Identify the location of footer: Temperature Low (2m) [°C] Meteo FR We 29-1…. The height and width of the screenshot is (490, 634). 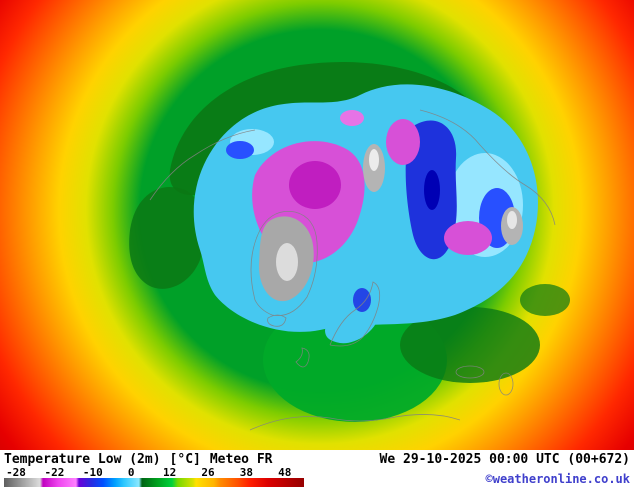
(317, 470).